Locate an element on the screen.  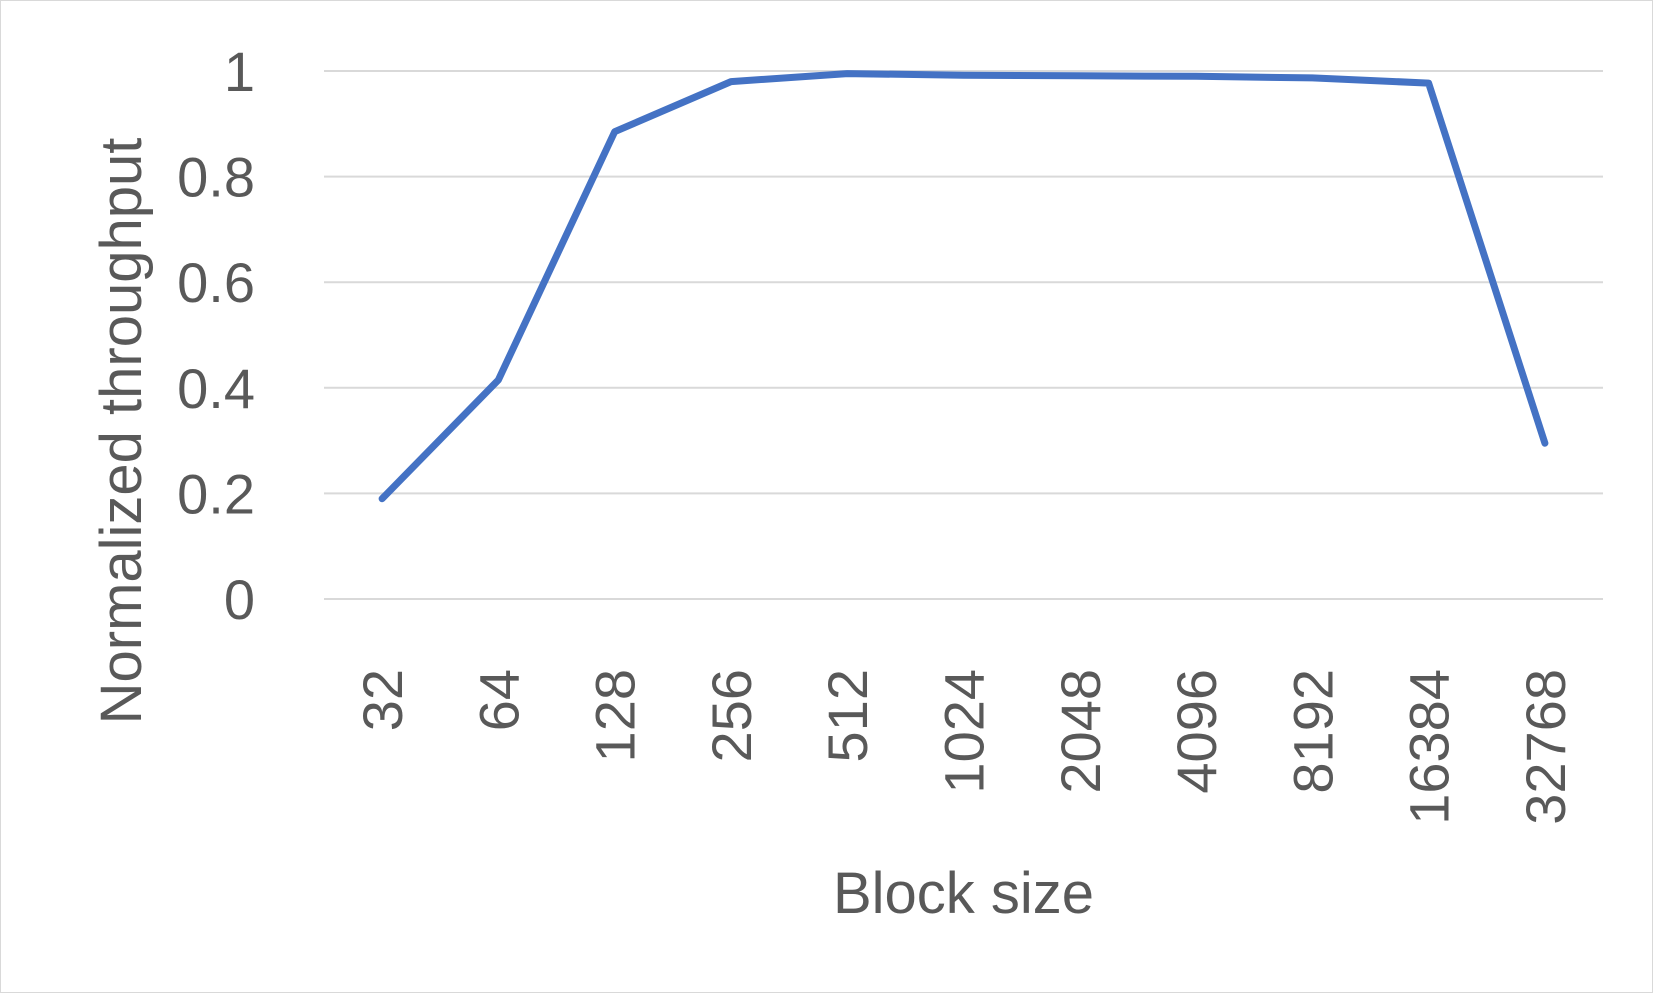
x-tick-label: 16384 is located at coordinates (1429, 747).